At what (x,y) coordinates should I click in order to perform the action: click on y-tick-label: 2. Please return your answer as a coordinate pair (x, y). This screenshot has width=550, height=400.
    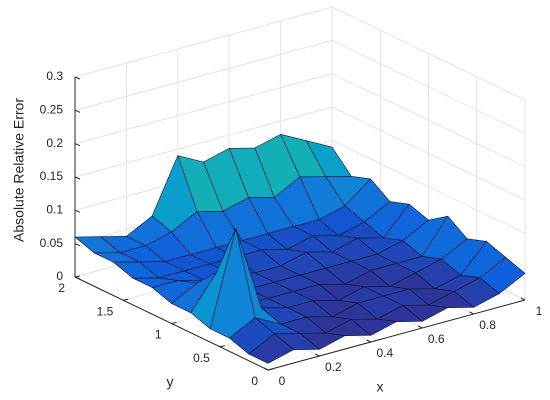
    Looking at the image, I should click on (61, 288).